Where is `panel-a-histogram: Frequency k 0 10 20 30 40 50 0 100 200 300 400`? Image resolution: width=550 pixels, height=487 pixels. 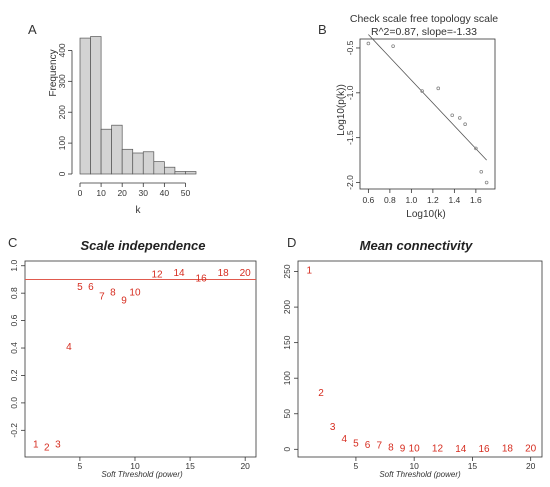
panel-a-histogram: Frequency k 0 10 20 30 40 50 0 100 200 300 400 is located at coordinates (122, 126).